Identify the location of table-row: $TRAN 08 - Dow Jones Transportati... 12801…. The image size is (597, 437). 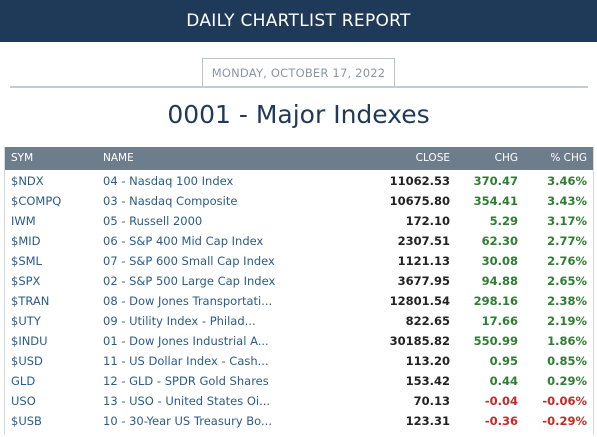
(299, 301).